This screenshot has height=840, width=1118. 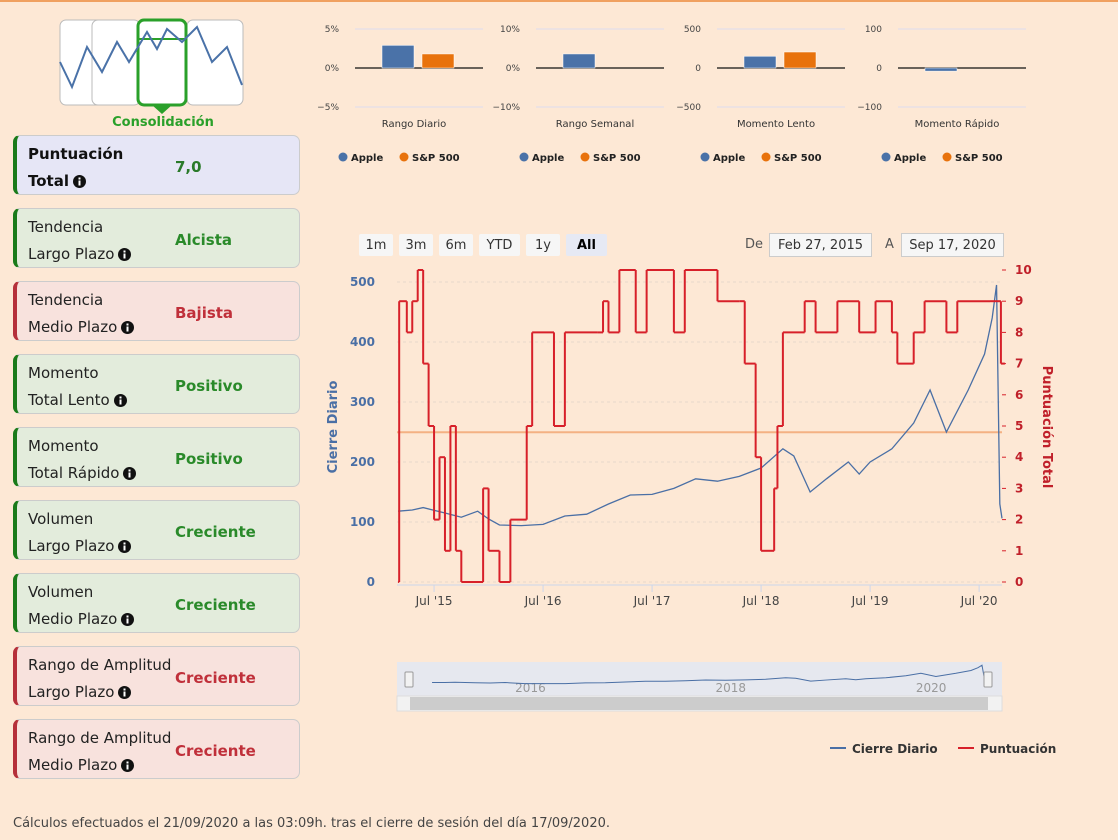 What do you see at coordinates (1019, 364) in the screenshot?
I see `y2-tick-label: 7` at bounding box center [1019, 364].